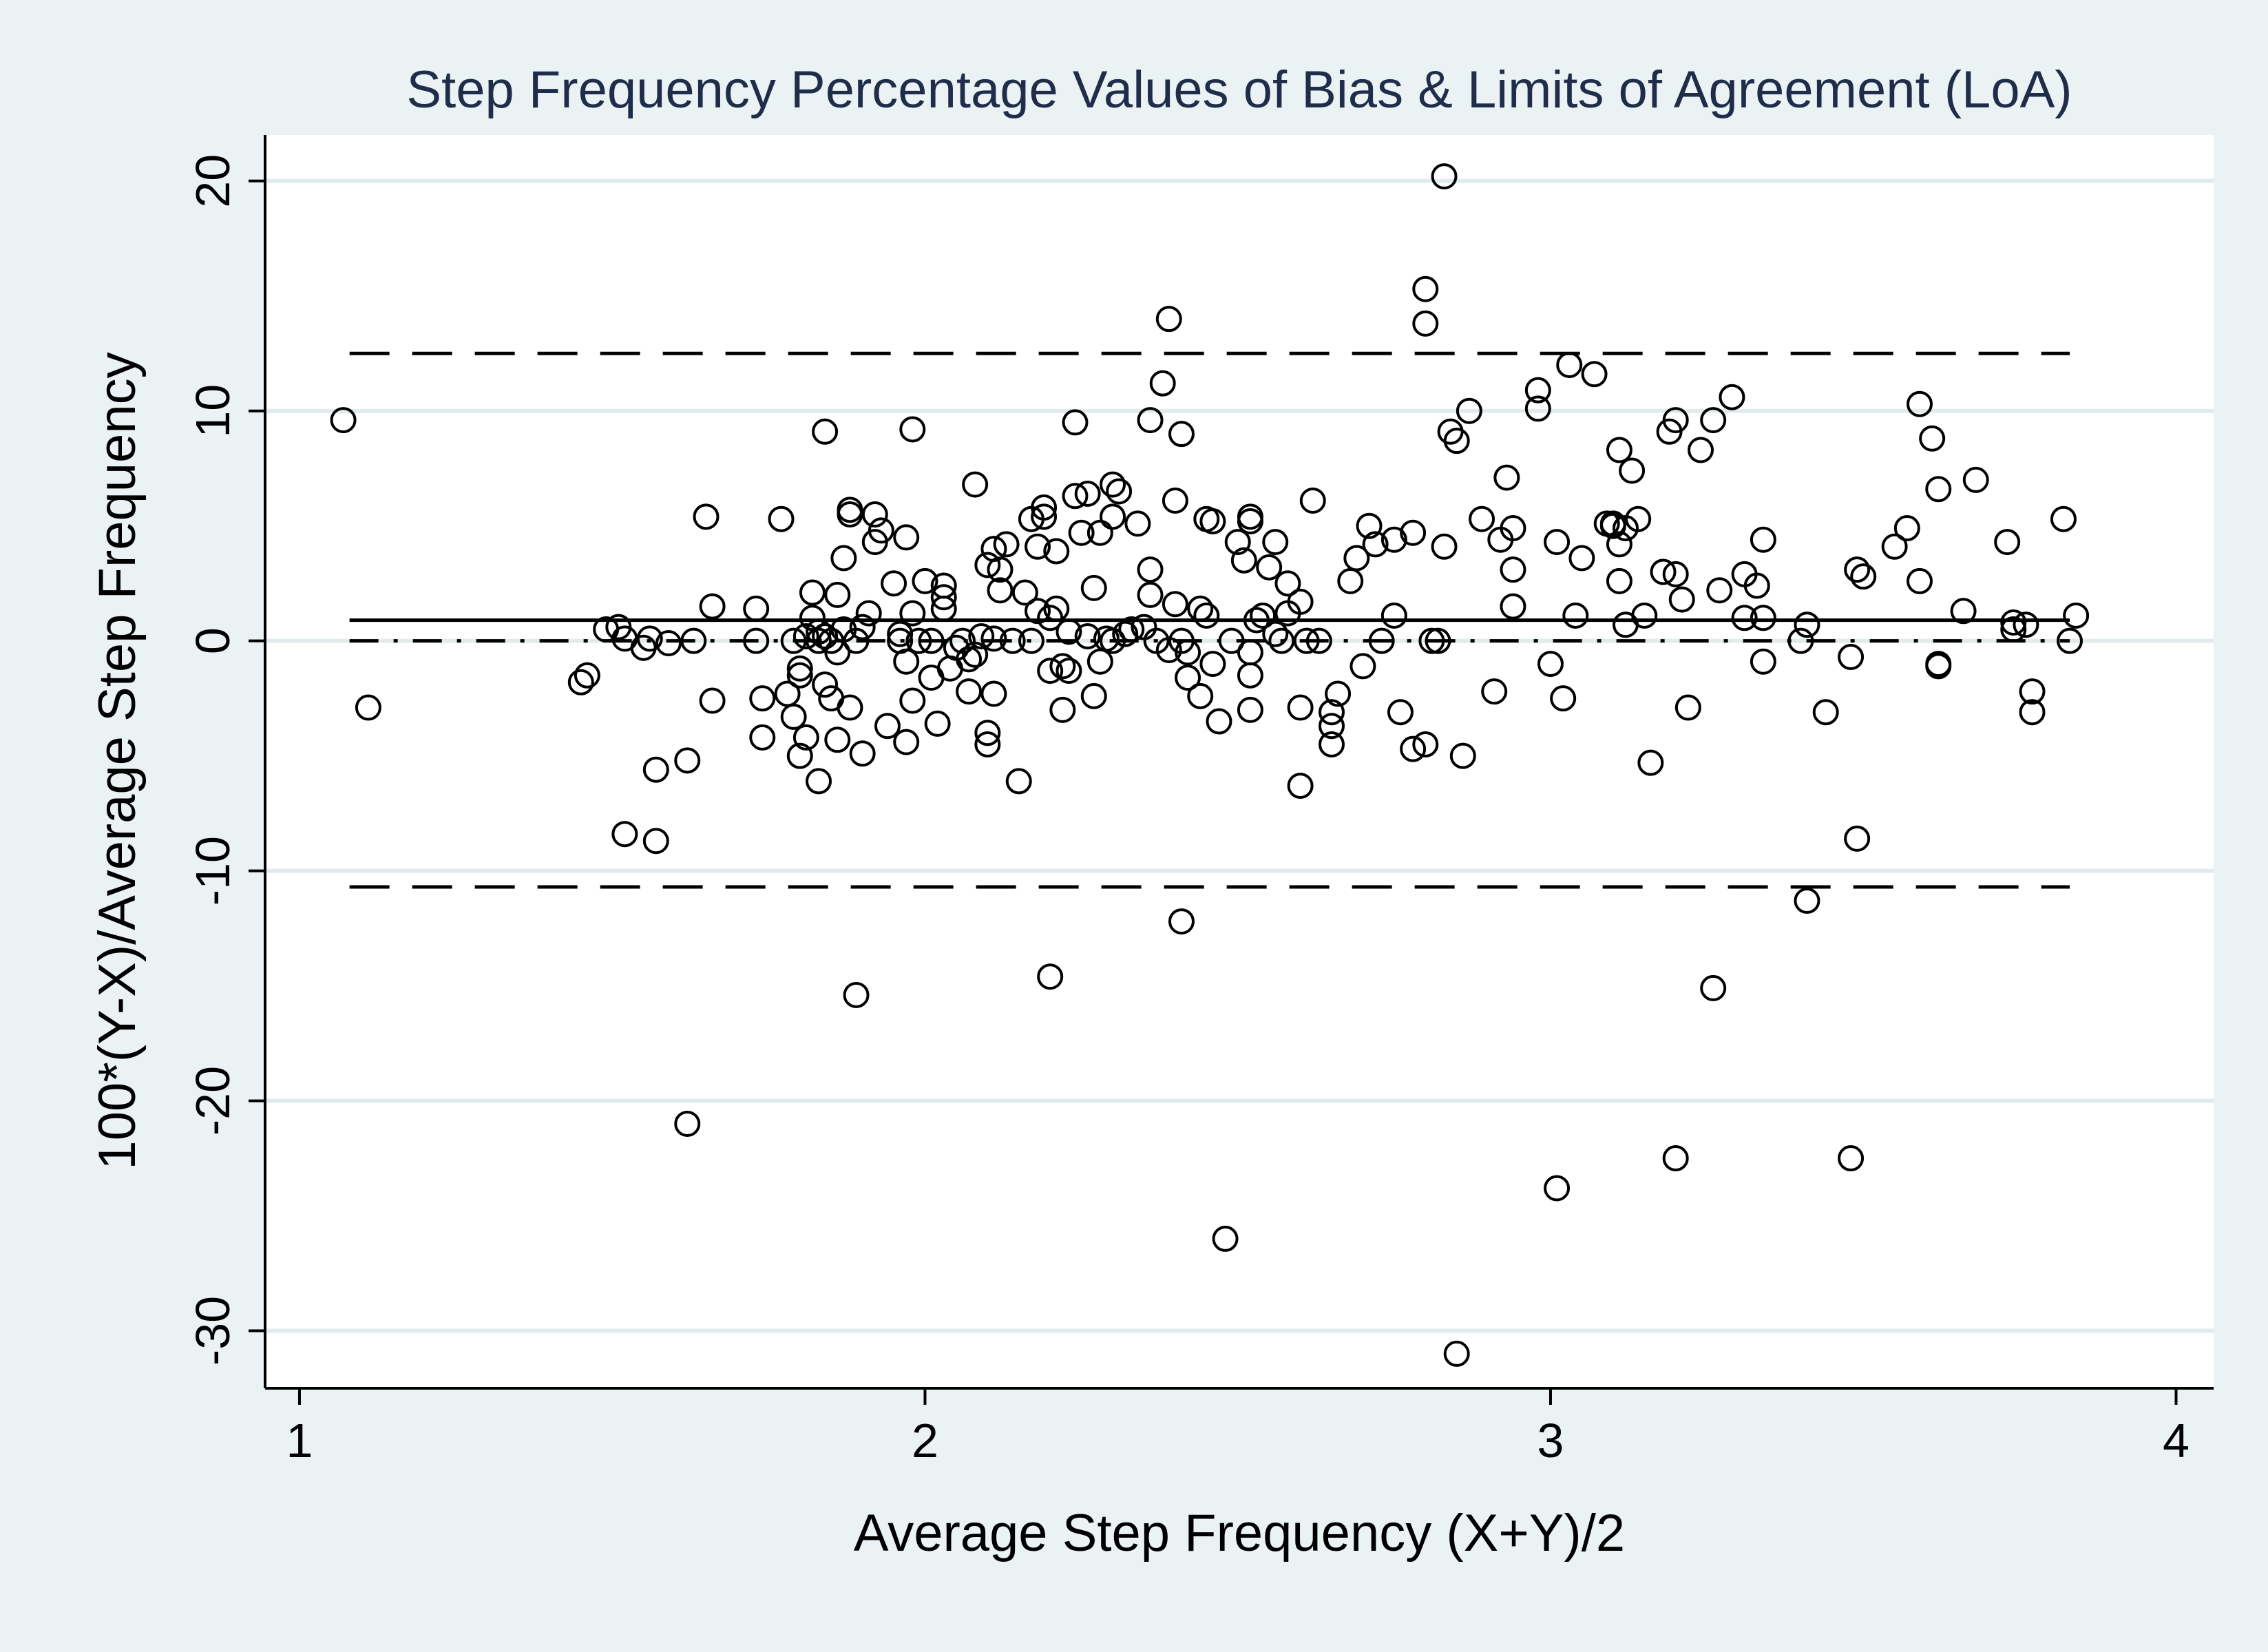 This screenshot has height=1652, width=2268. I want to click on x-tick-label: 2, so click(925, 1440).